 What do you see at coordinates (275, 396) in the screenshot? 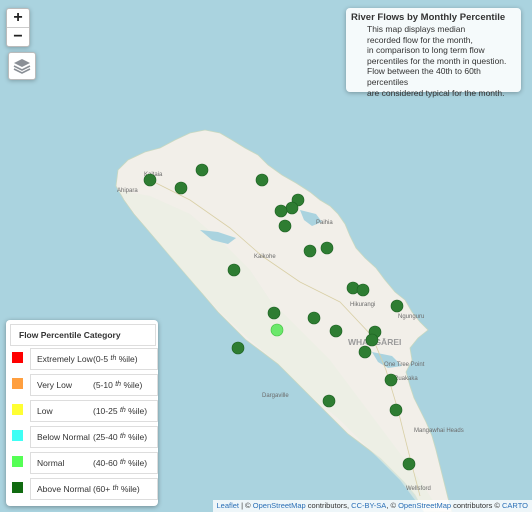
I see `place-label-dargaville: Dargaville` at bounding box center [275, 396].